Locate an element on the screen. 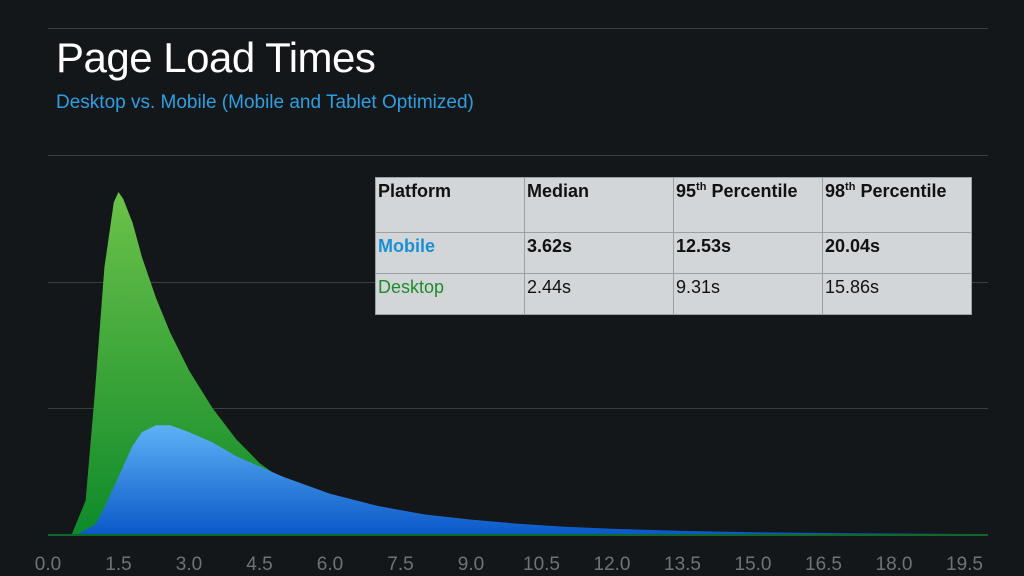  x-tick-label: 4.5 is located at coordinates (259, 564).